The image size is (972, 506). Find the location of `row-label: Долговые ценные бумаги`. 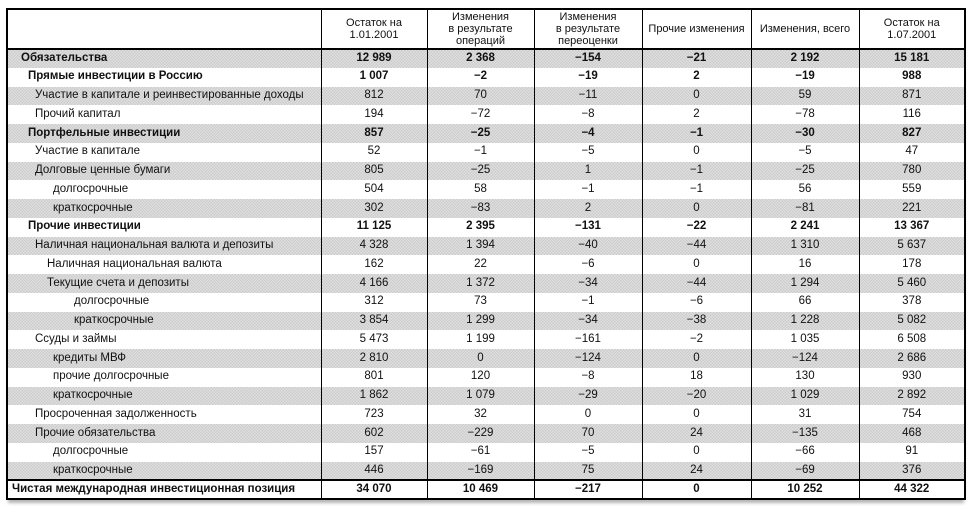

row-label: Долговые ценные бумаги is located at coordinates (164, 171).